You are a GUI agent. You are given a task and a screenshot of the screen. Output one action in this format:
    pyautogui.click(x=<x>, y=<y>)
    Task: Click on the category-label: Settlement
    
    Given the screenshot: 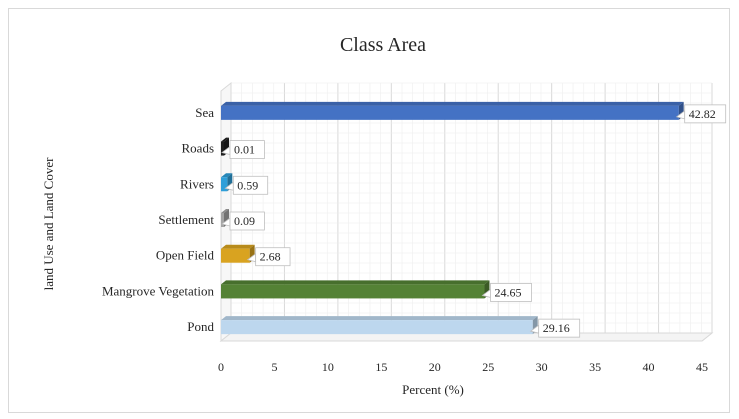 What is the action you would take?
    pyautogui.click(x=186, y=219)
    